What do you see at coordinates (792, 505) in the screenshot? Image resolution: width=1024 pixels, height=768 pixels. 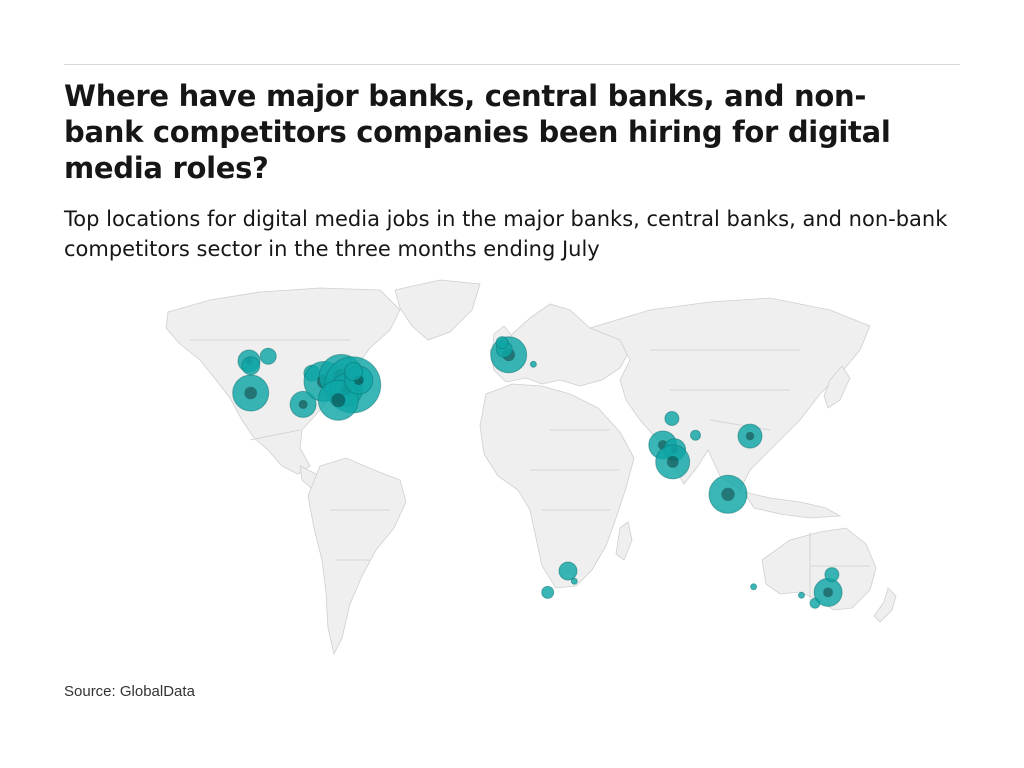 I see `indonesia-land` at bounding box center [792, 505].